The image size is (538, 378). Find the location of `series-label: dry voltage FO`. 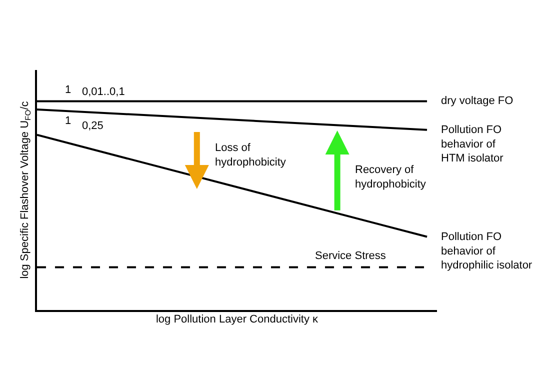

series-label: dry voltage FO is located at coordinates (477, 101).